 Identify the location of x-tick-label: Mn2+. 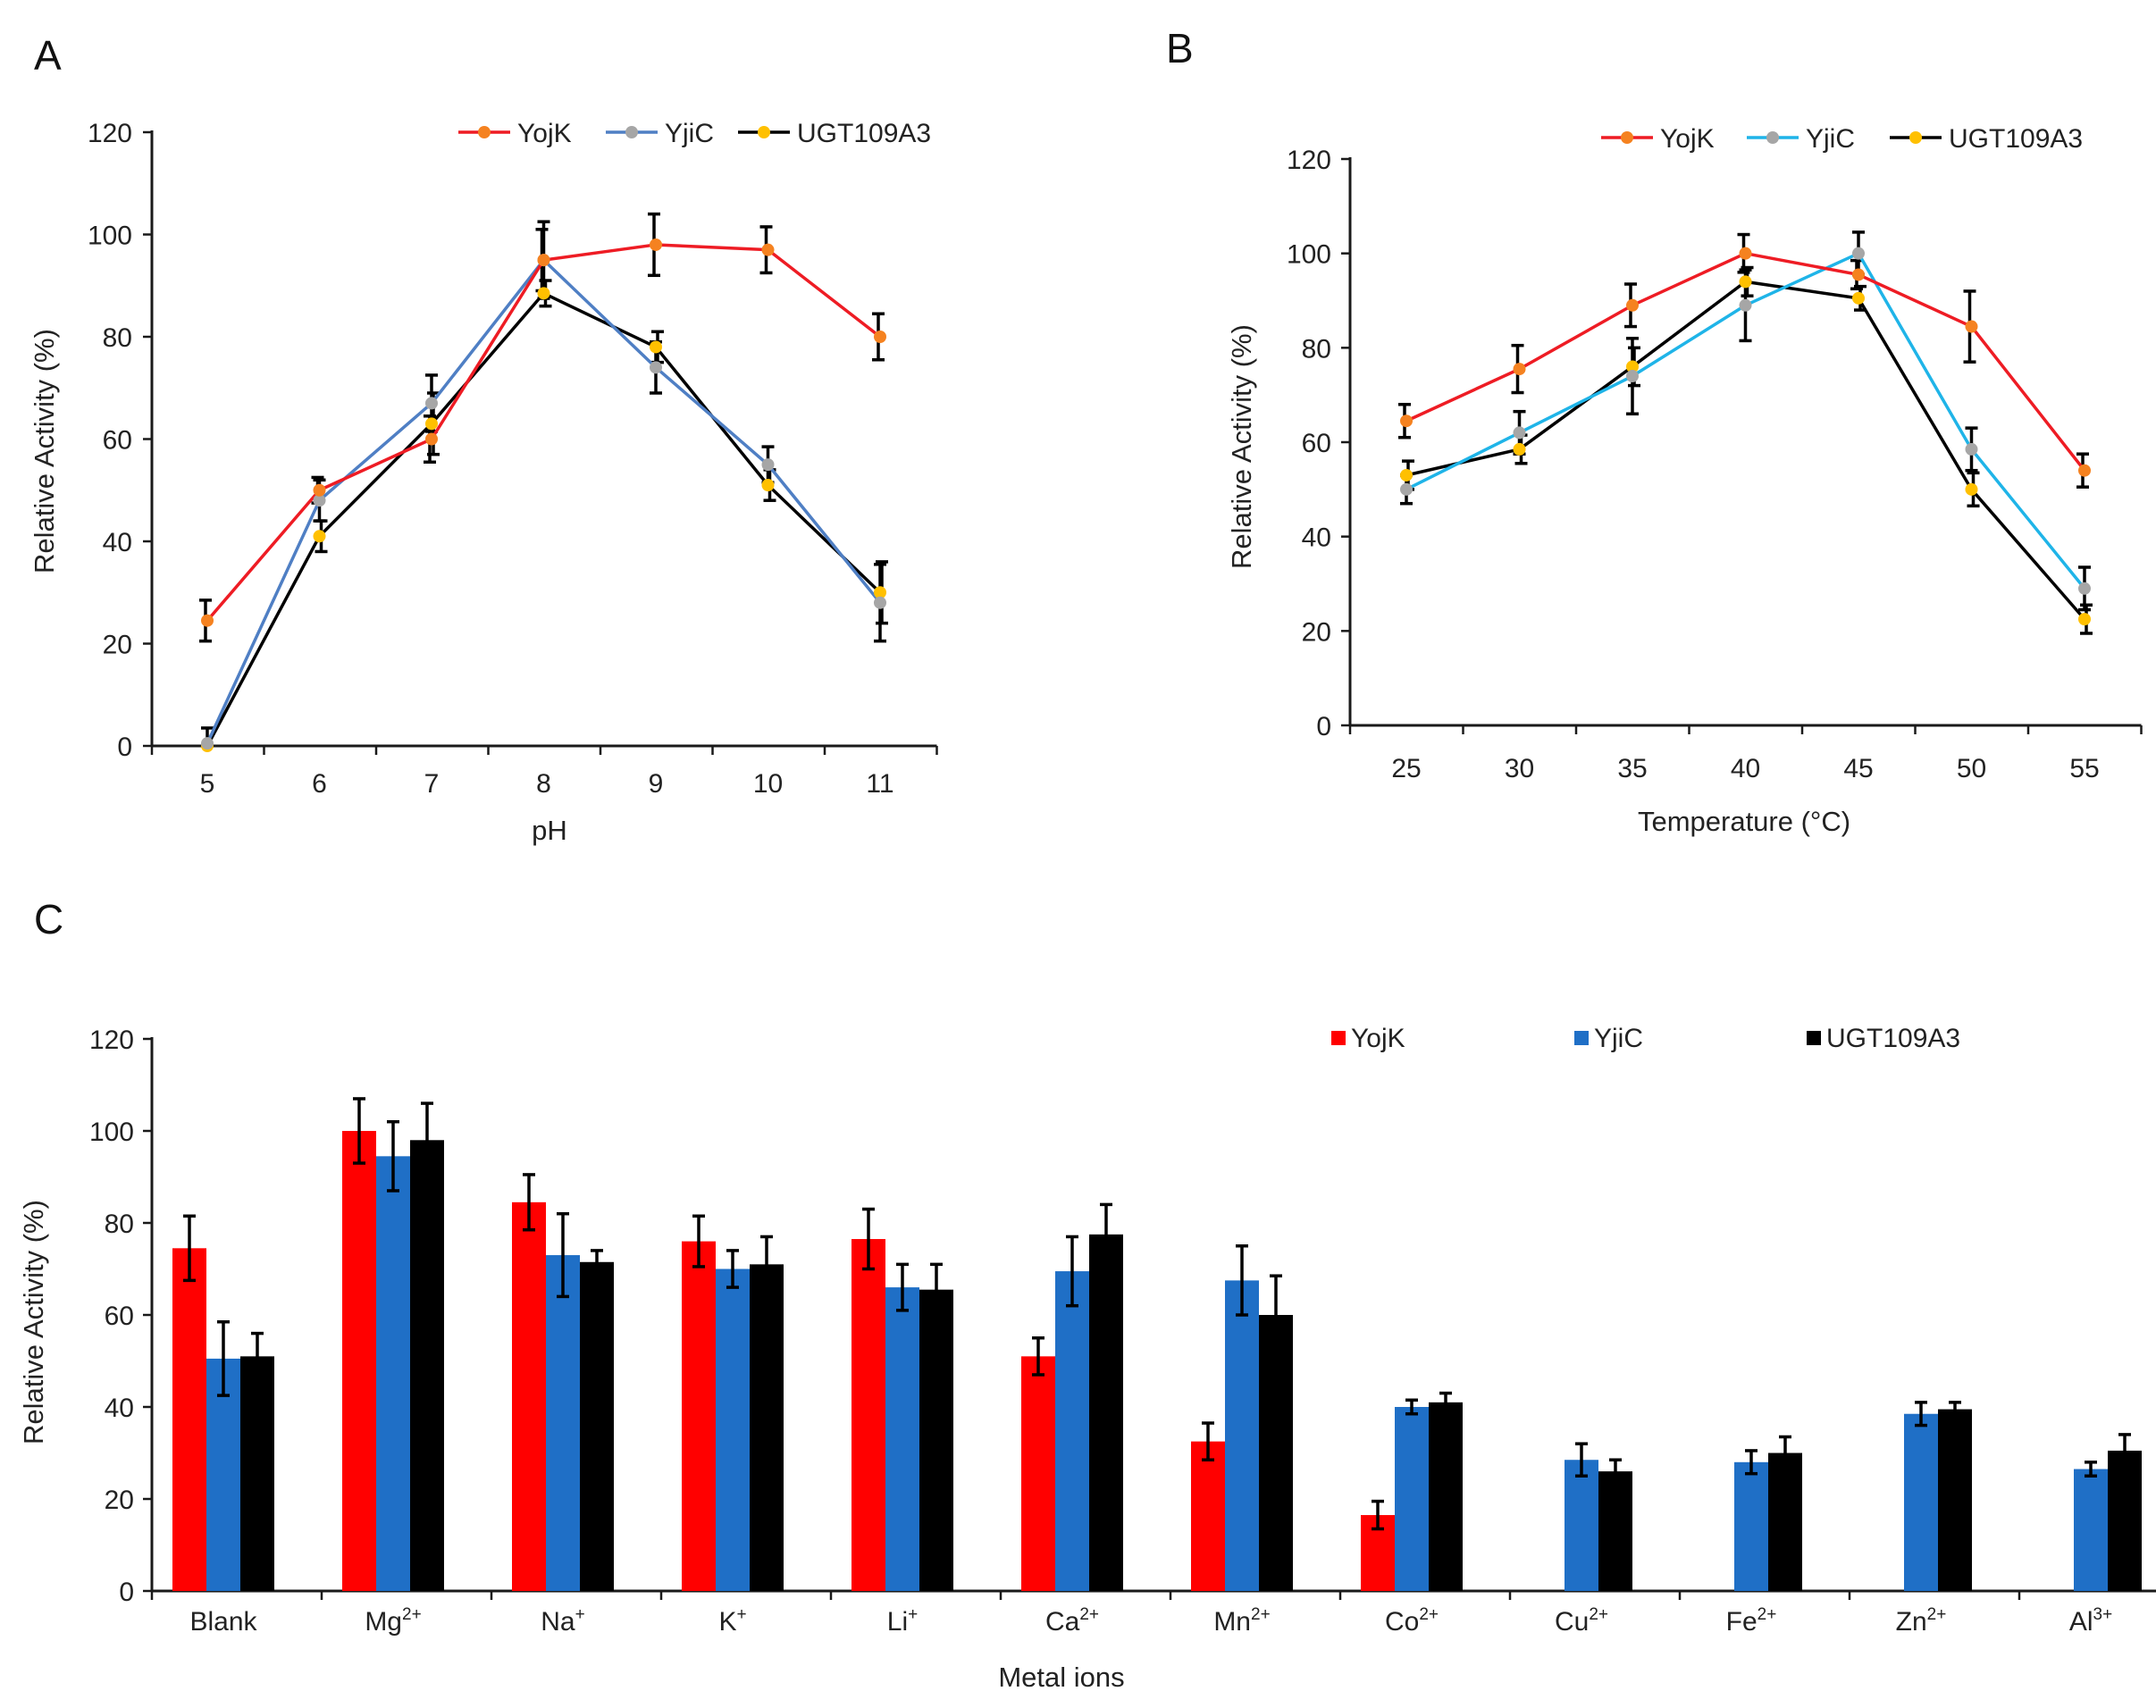
(1241, 1621).